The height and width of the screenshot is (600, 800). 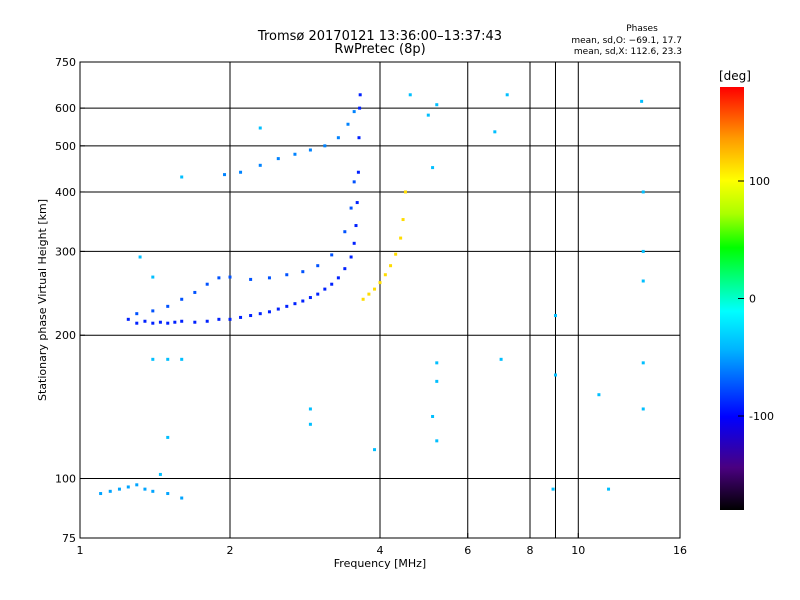 What do you see at coordinates (756, 299) in the screenshot?
I see `colorbar-ticks: -100 0 100` at bounding box center [756, 299].